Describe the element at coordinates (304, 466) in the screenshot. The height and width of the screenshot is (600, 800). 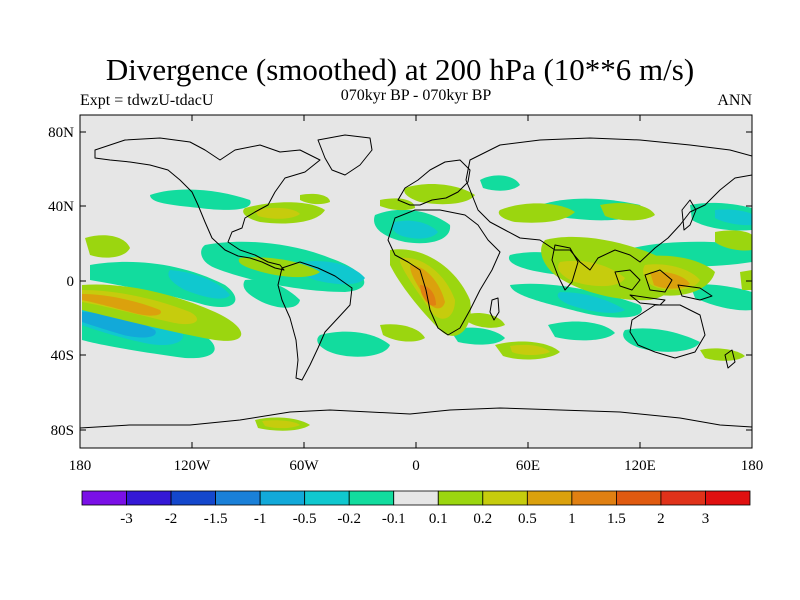
I see `lon-label: 60W` at that location.